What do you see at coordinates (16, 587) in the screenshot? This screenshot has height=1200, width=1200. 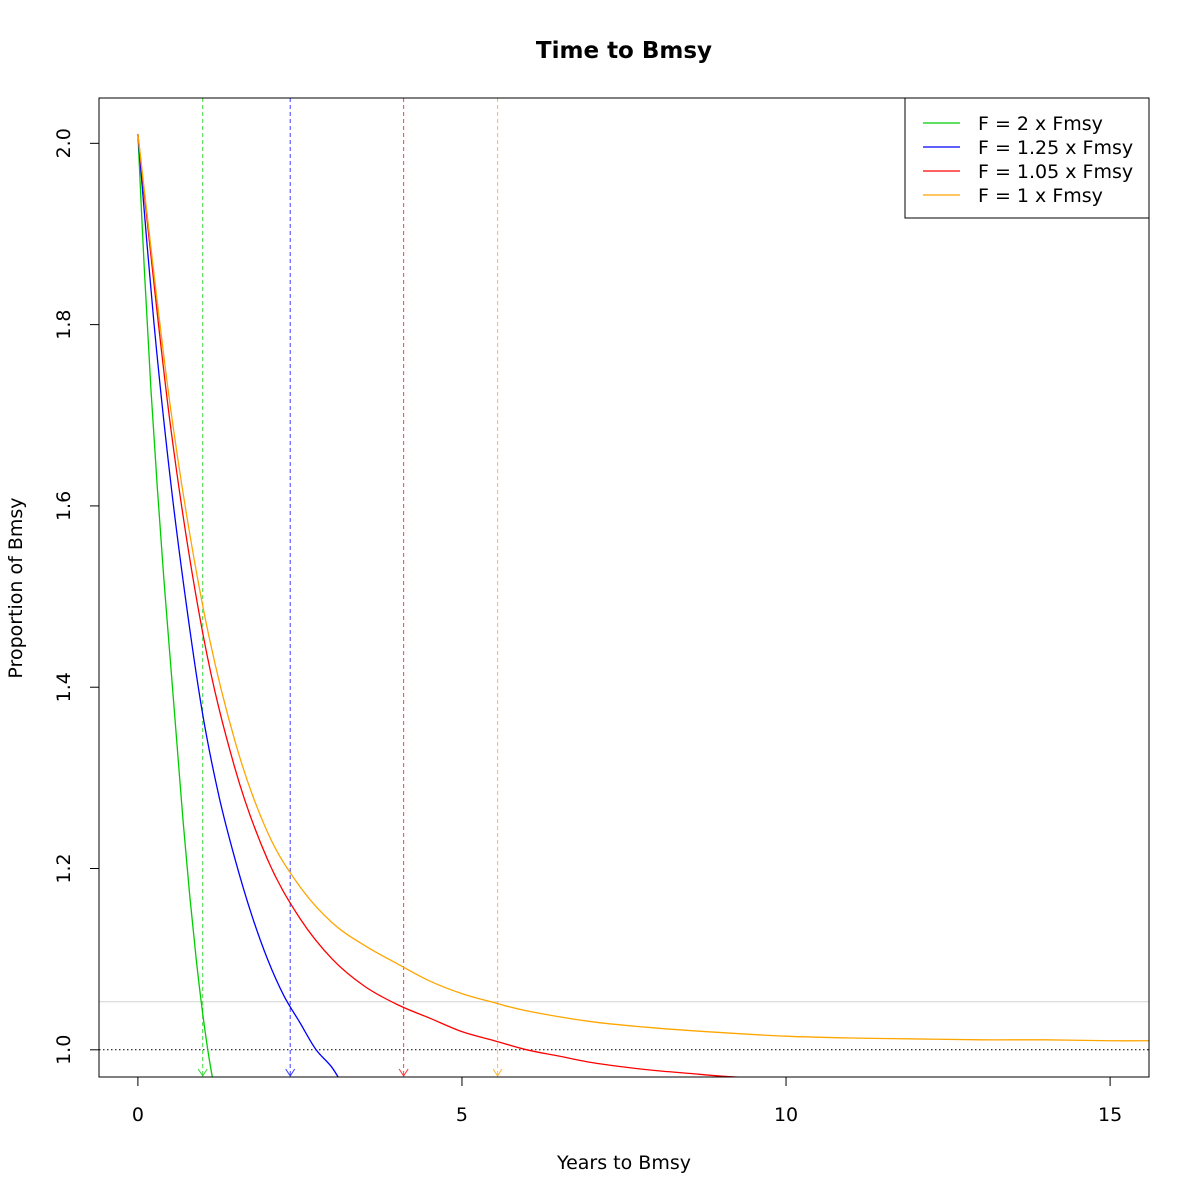 I see `y-axis-label: Proportion of Bmsy` at bounding box center [16, 587].